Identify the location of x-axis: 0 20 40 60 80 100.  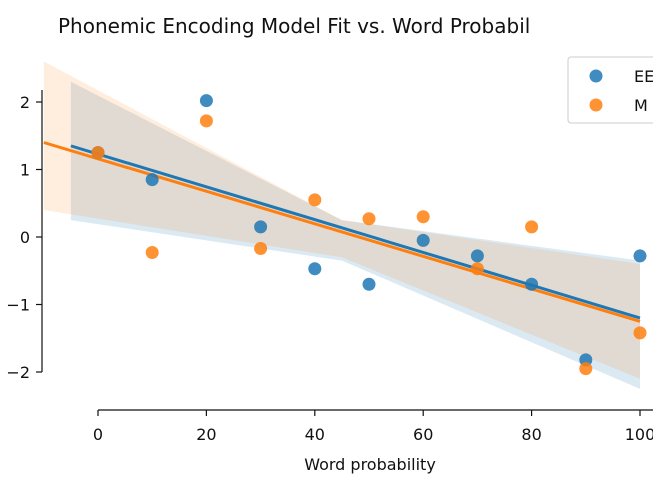
(373, 426).